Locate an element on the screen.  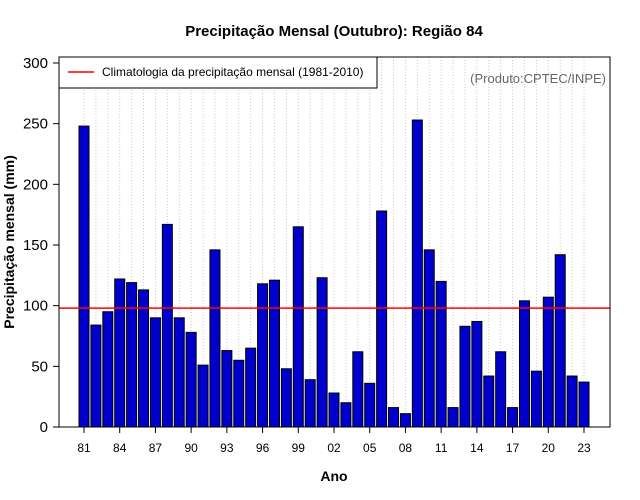
x-tick-label-02: 02 is located at coordinates (334, 448).